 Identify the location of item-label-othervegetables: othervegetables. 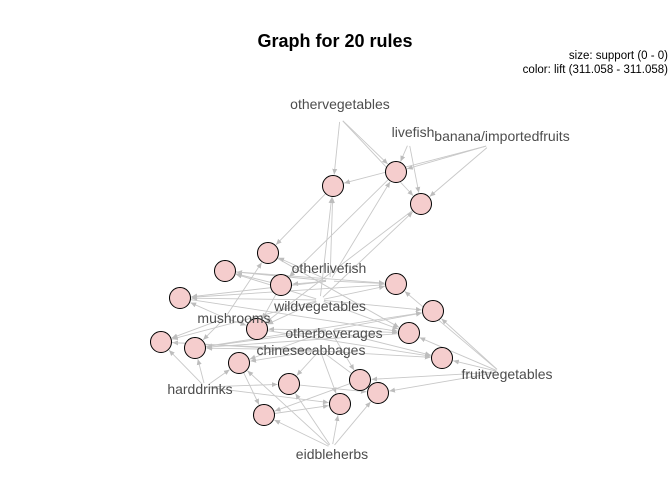
(340, 104).